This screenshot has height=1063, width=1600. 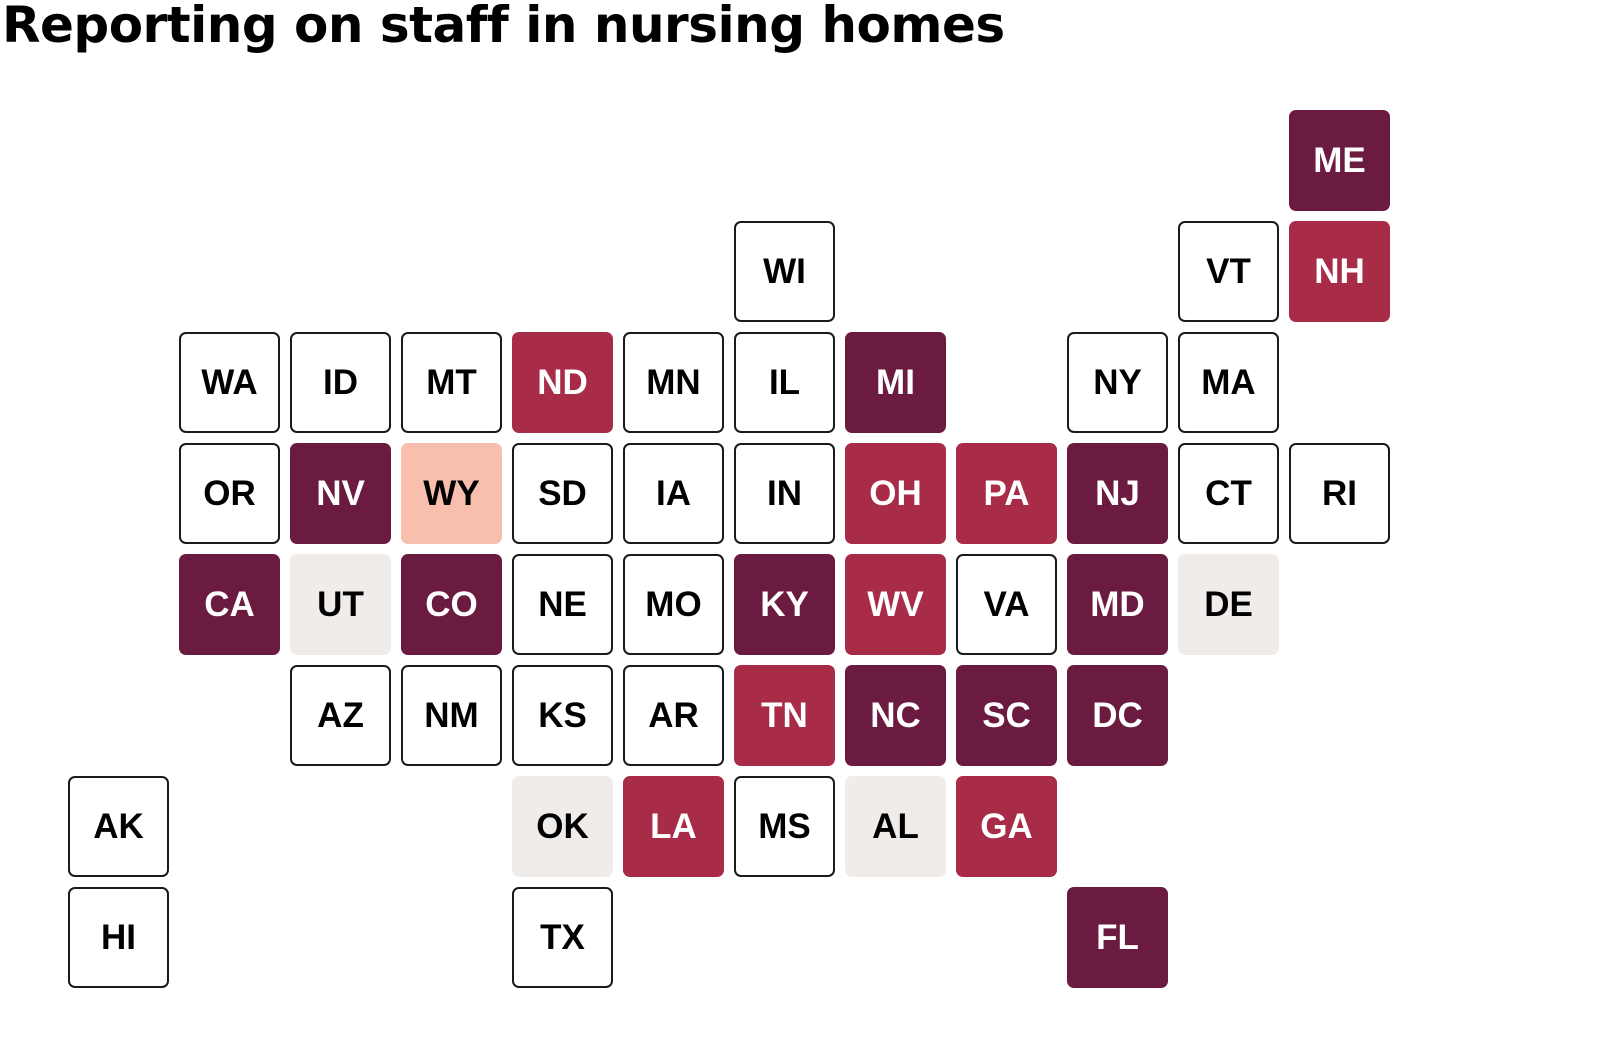 I want to click on state-tile-nd: ND, so click(x=562, y=382).